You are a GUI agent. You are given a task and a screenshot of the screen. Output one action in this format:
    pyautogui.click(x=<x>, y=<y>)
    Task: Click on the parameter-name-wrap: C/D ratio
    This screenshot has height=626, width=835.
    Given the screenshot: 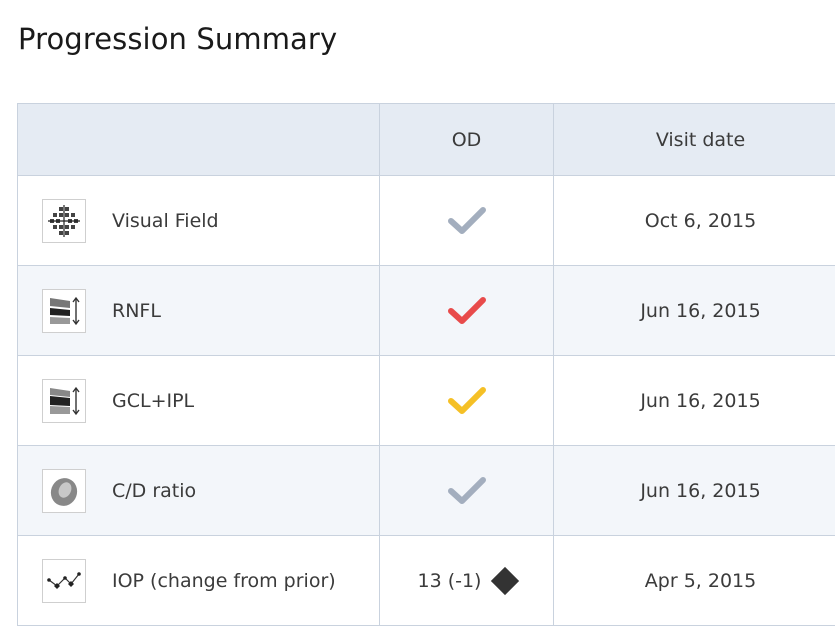 What is the action you would take?
    pyautogui.click(x=198, y=490)
    